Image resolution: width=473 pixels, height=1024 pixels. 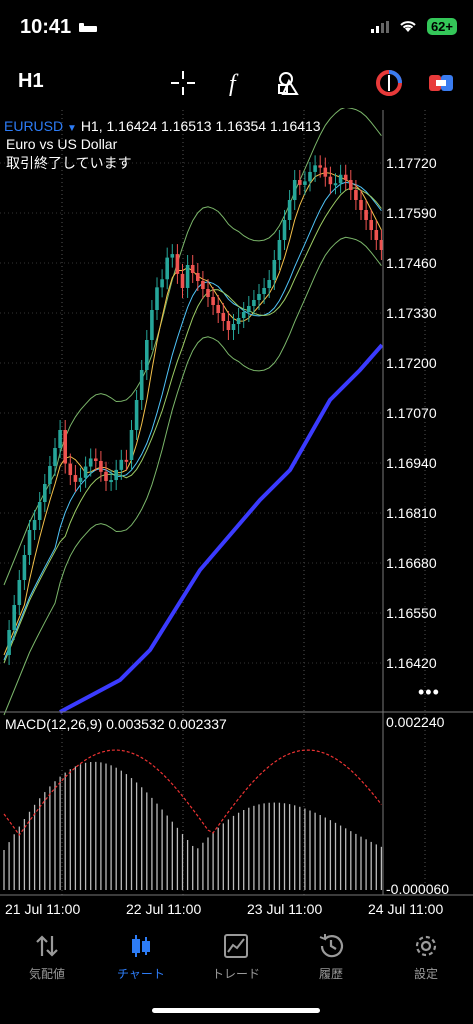 What do you see at coordinates (72, 128) in the screenshot?
I see `symbol-dropdown-icon: ▼` at bounding box center [72, 128].